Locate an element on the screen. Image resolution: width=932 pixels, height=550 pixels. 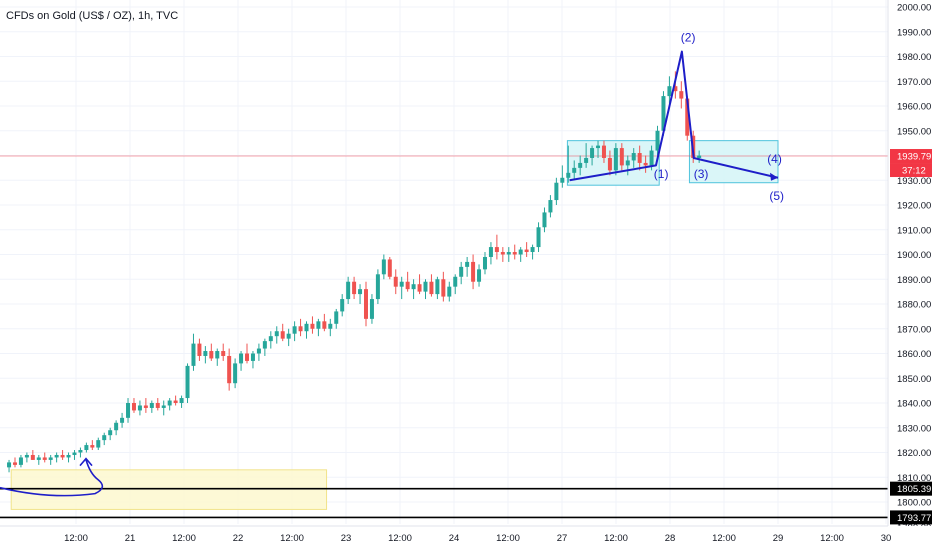
wave-label: (1) is located at coordinates (661, 174).